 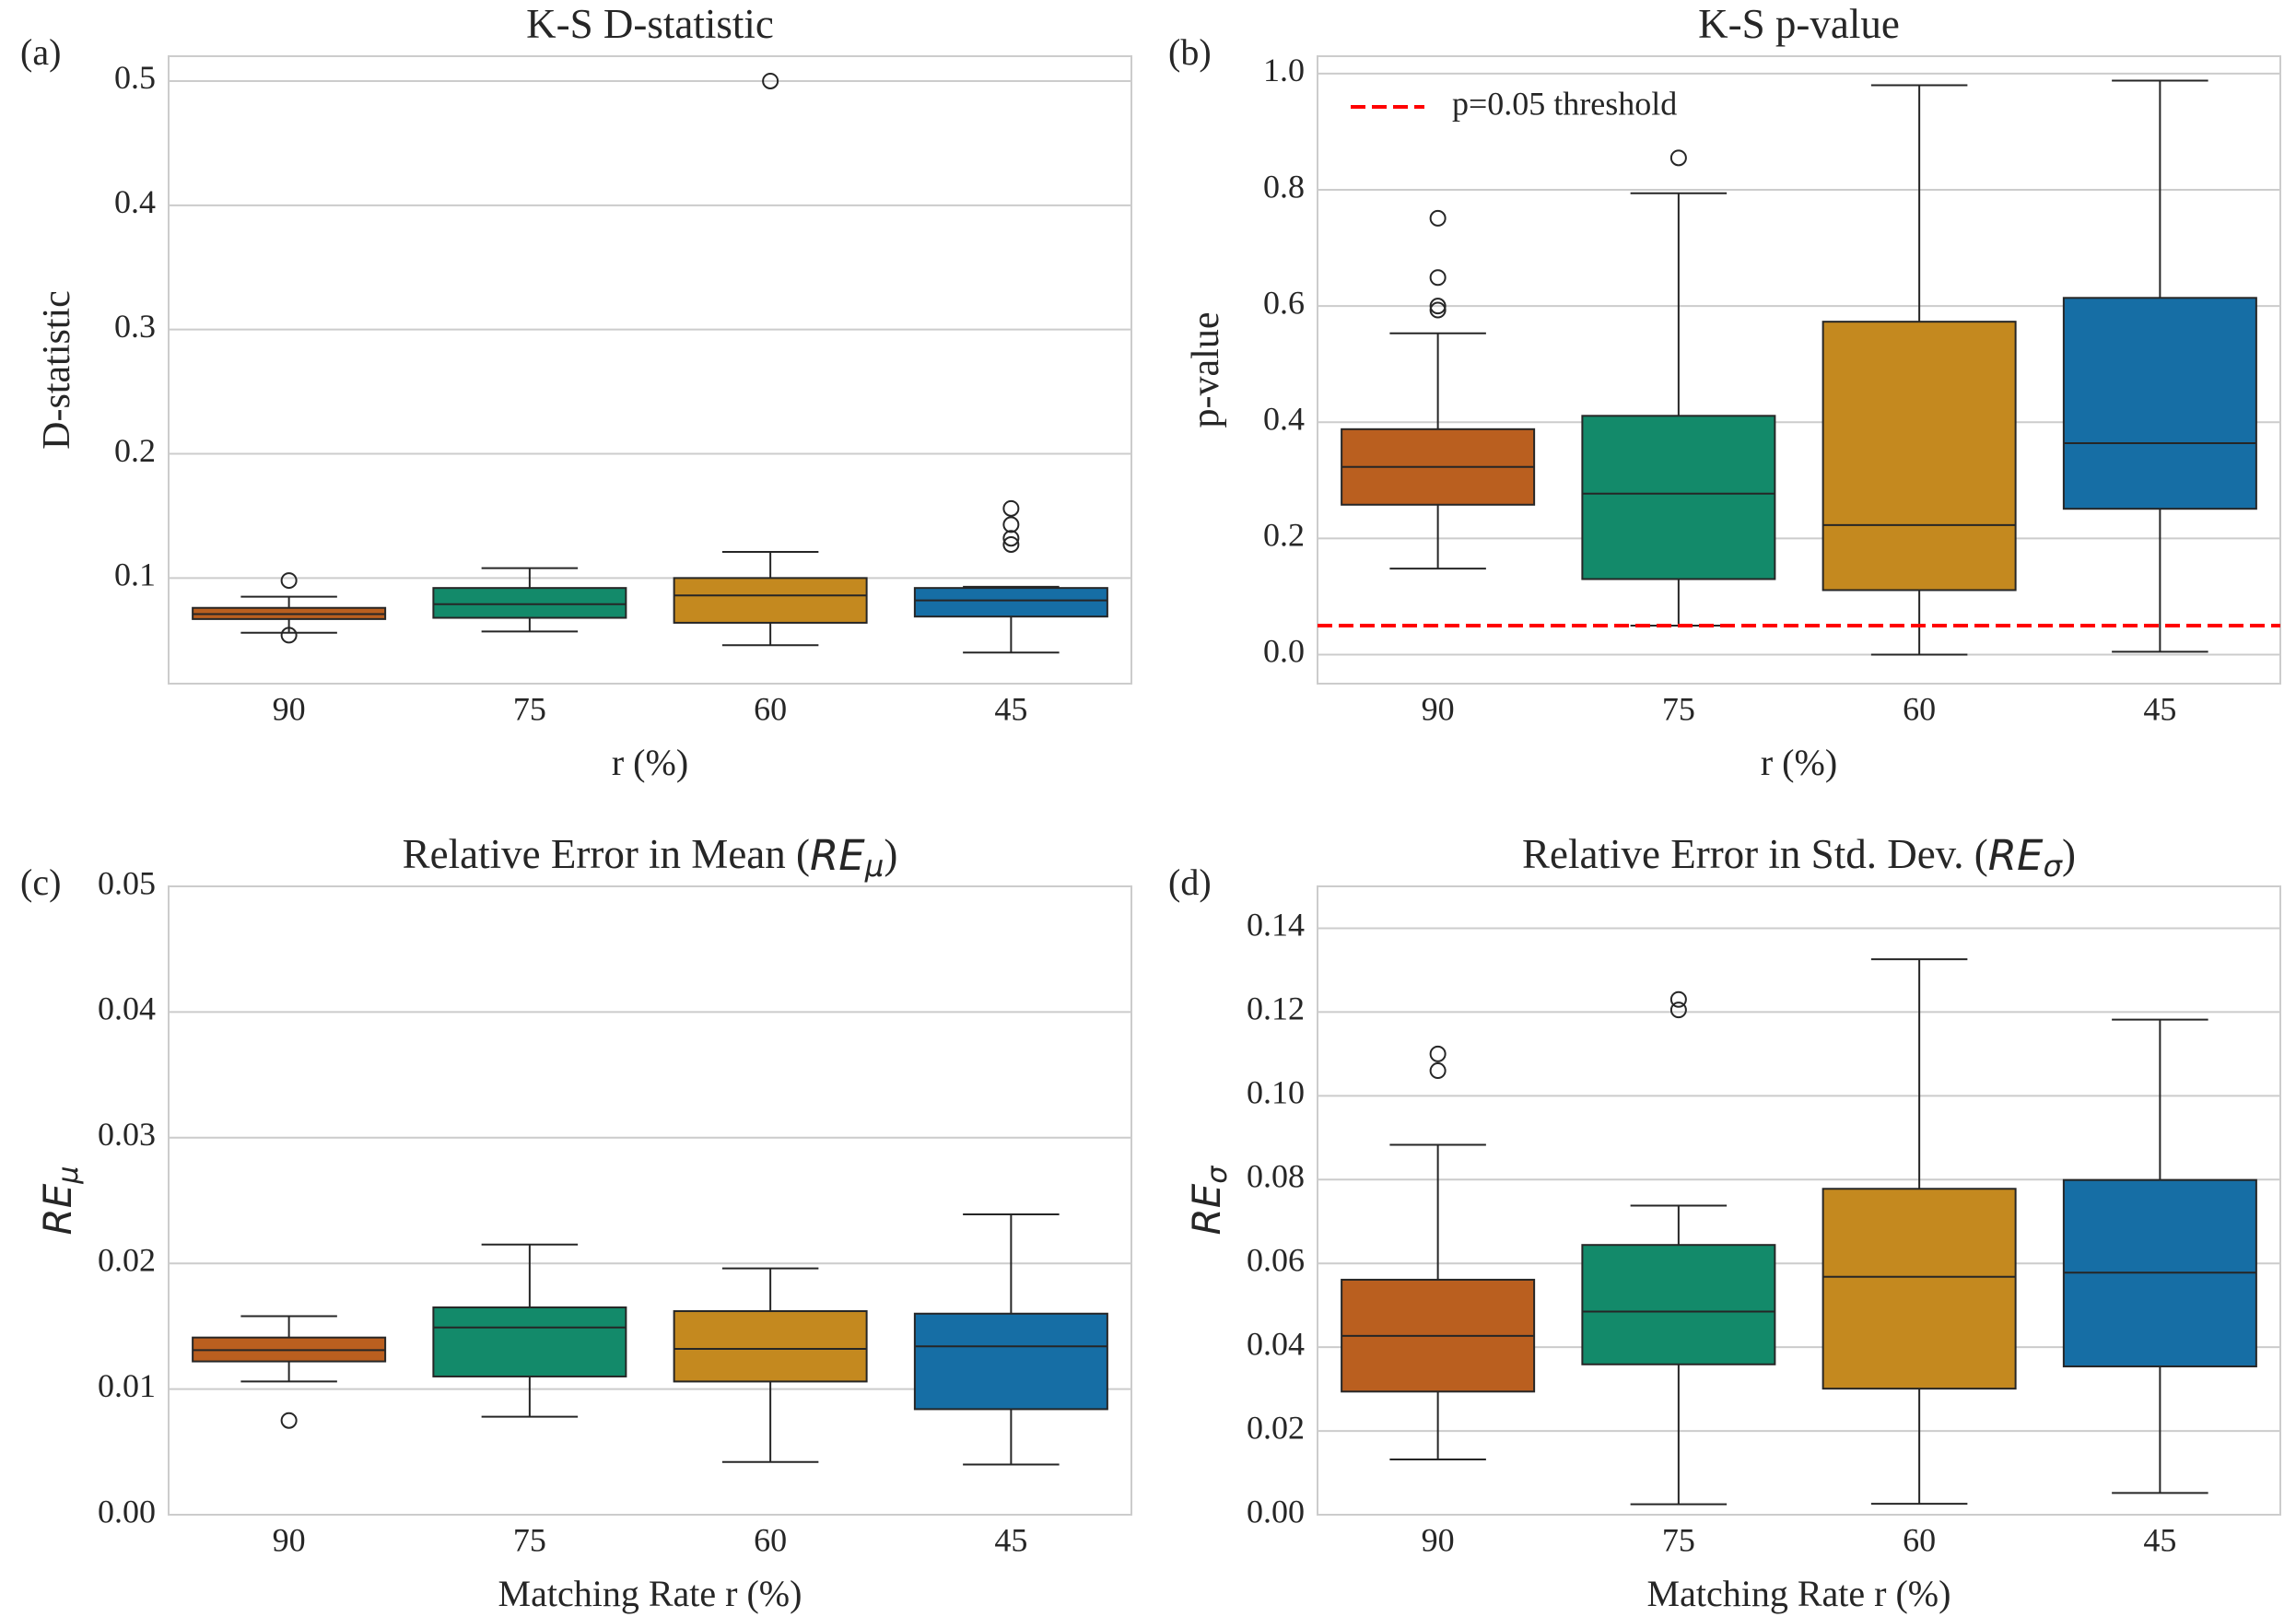 I want to click on y-axis-title-text: p-value, so click(x=1206, y=370).